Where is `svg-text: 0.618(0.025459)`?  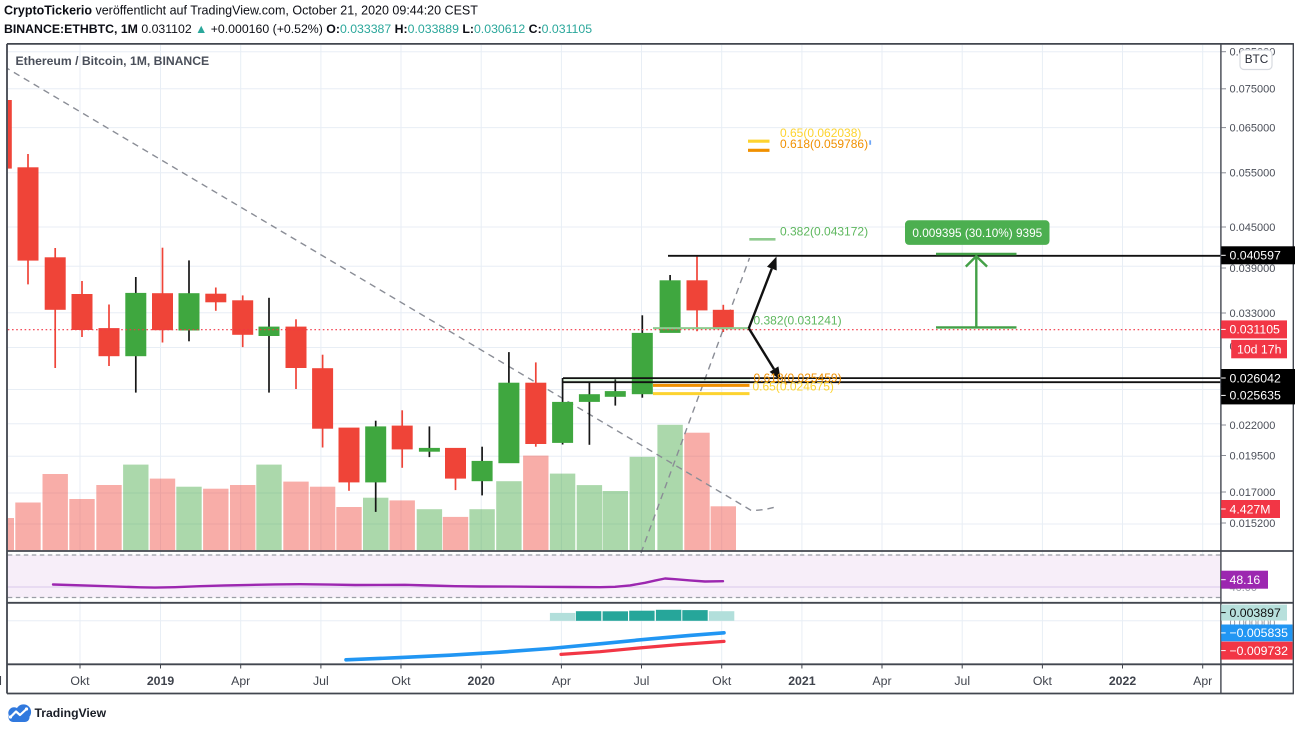 svg-text: 0.618(0.025459) is located at coordinates (798, 378).